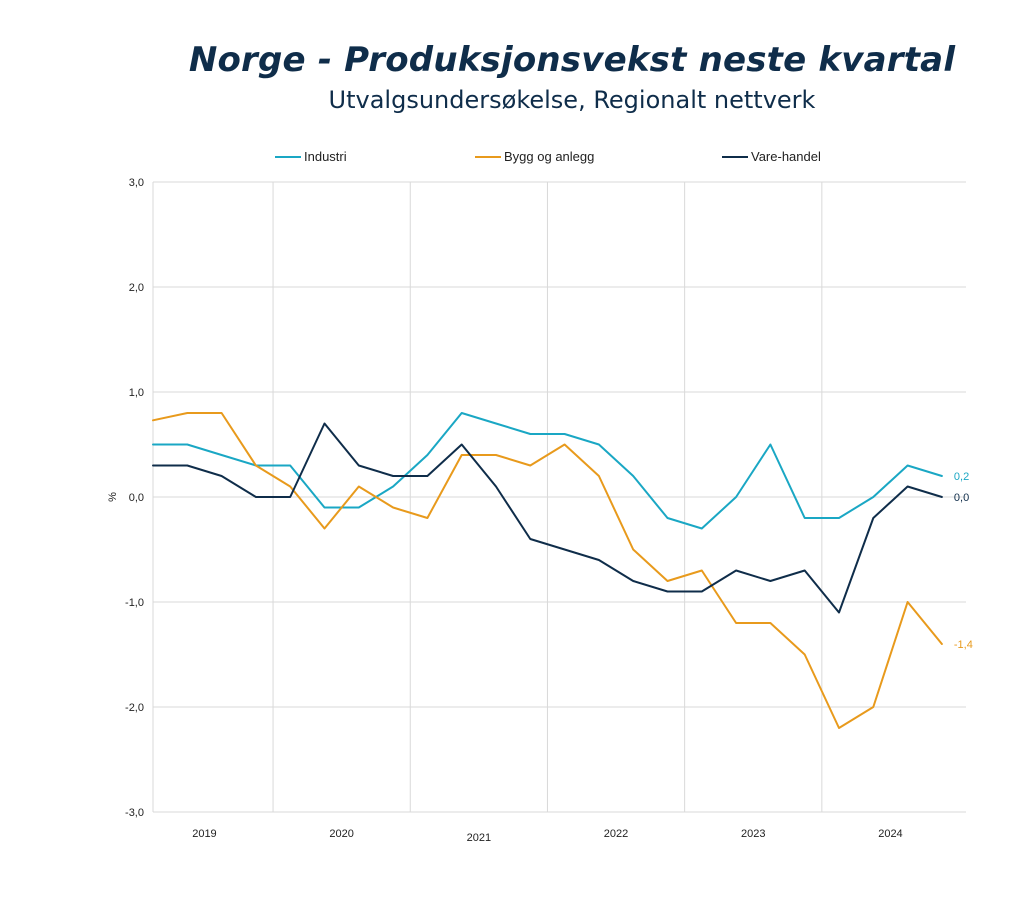  What do you see at coordinates (136, 183) in the screenshot?
I see `y-tick-label: 3,0` at bounding box center [136, 183].